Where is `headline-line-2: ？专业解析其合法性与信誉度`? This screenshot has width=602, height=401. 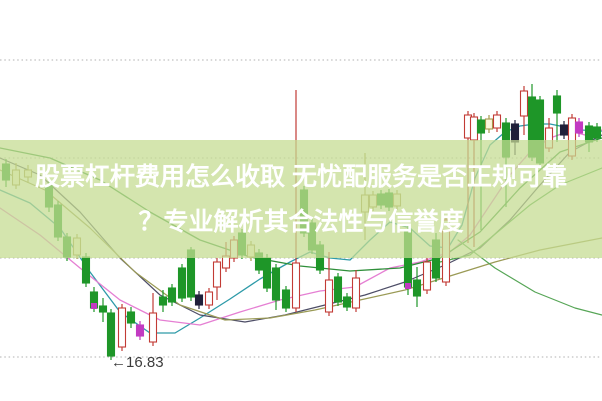
headline-line-2: ？专业解析其合法性与信誉度 is located at coordinates (301, 222).